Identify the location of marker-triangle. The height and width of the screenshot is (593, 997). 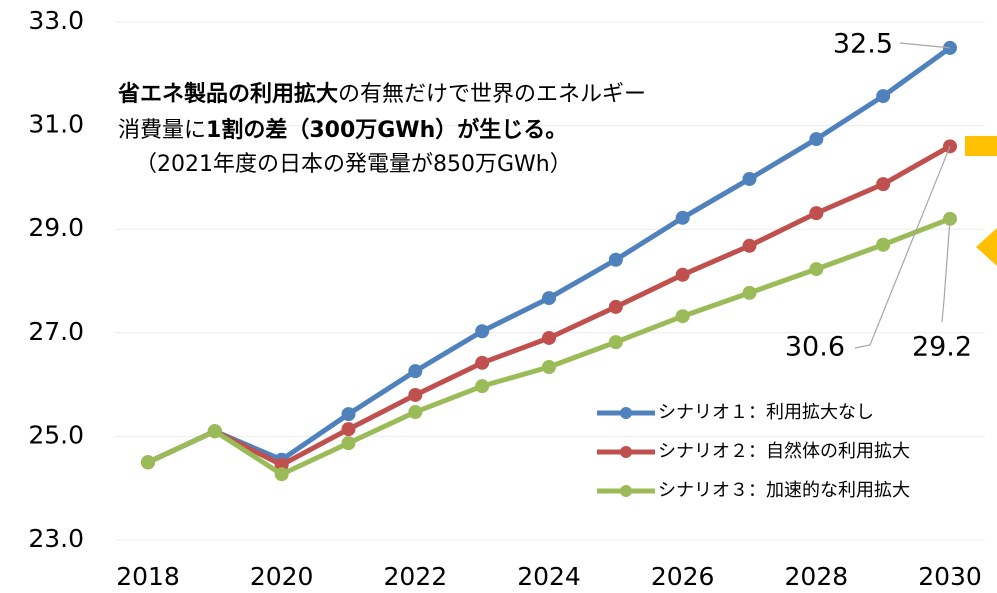
(986, 247).